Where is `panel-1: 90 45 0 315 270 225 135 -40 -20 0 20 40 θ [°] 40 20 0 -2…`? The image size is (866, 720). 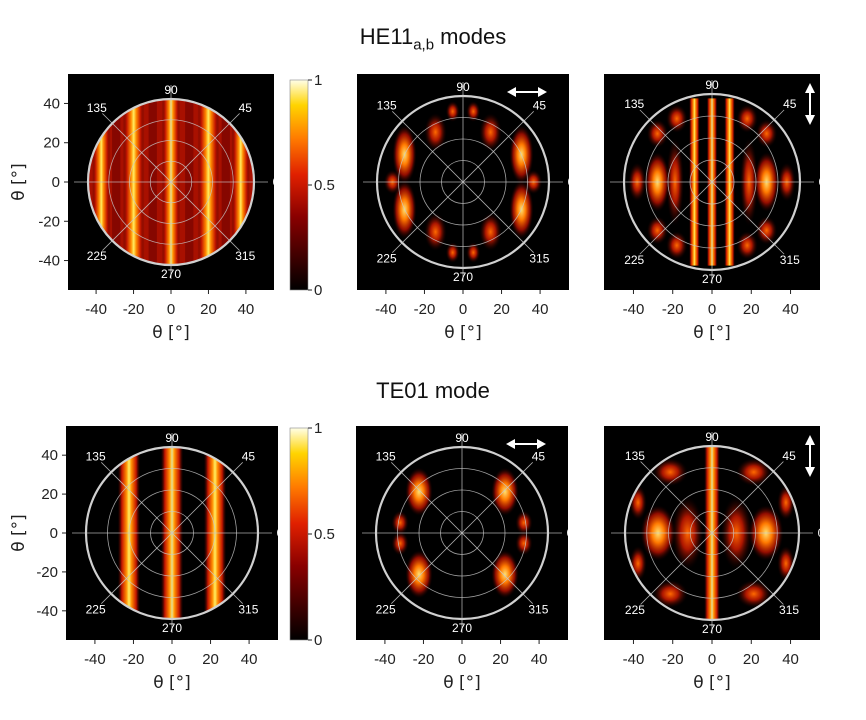 panel-1: 90 45 0 315 270 225 135 -40 -20 0 20 40 θ [°] 40 20 0 -2… is located at coordinates (172, 207).